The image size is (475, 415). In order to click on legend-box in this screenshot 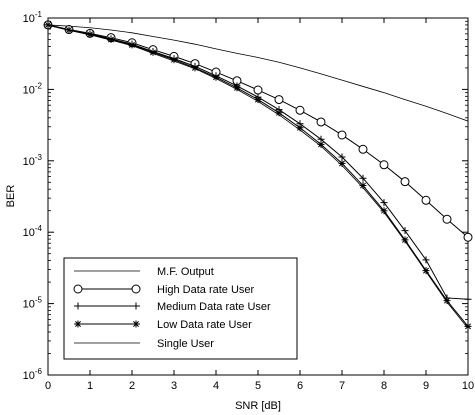, I will do `click(180, 308)`.